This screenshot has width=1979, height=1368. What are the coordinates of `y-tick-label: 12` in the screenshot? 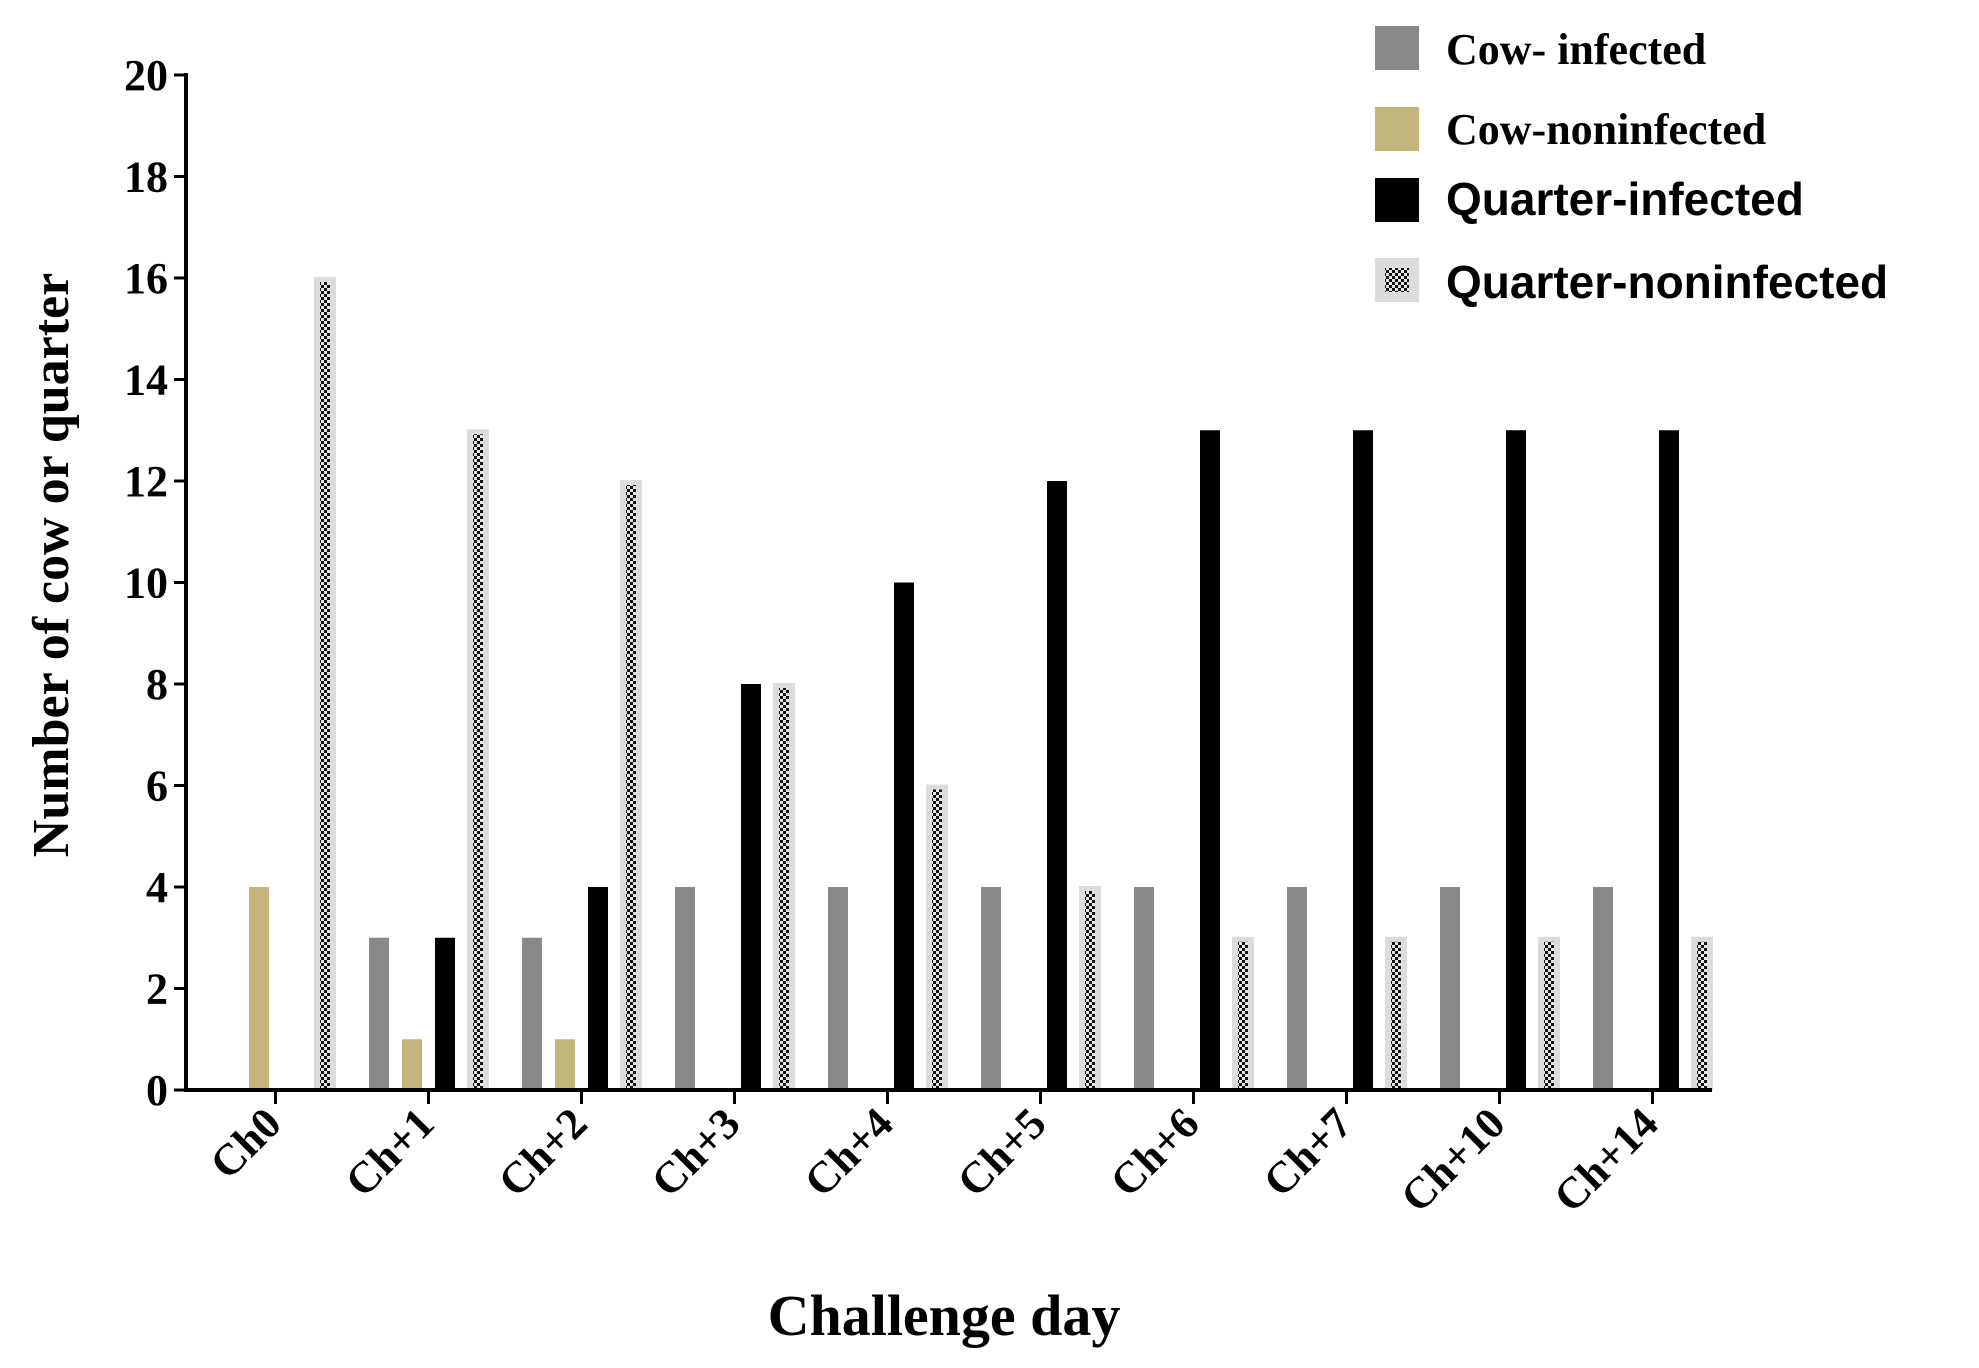 It's located at (146, 481).